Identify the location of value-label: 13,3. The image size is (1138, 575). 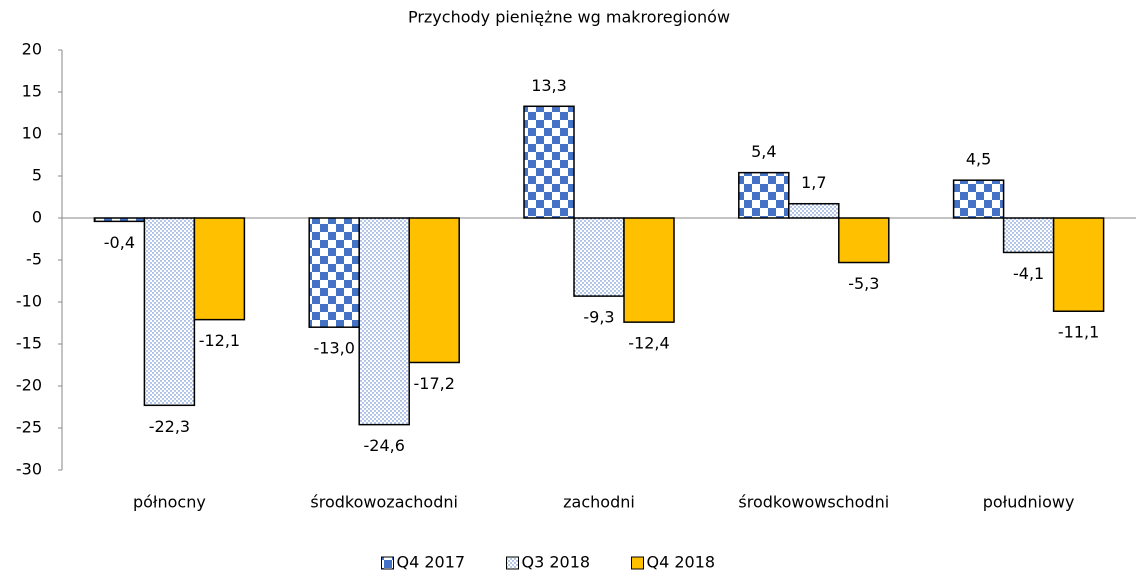
(549, 85).